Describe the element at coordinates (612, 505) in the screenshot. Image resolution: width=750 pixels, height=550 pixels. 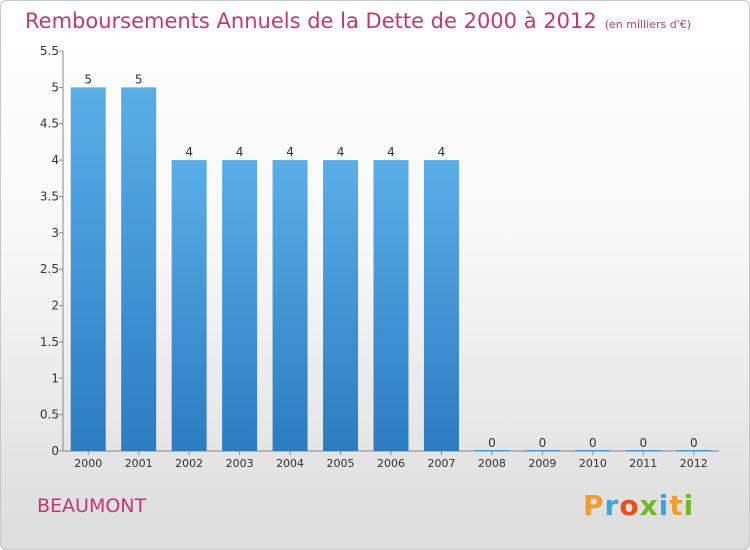
I see `logo-letter: r` at that location.